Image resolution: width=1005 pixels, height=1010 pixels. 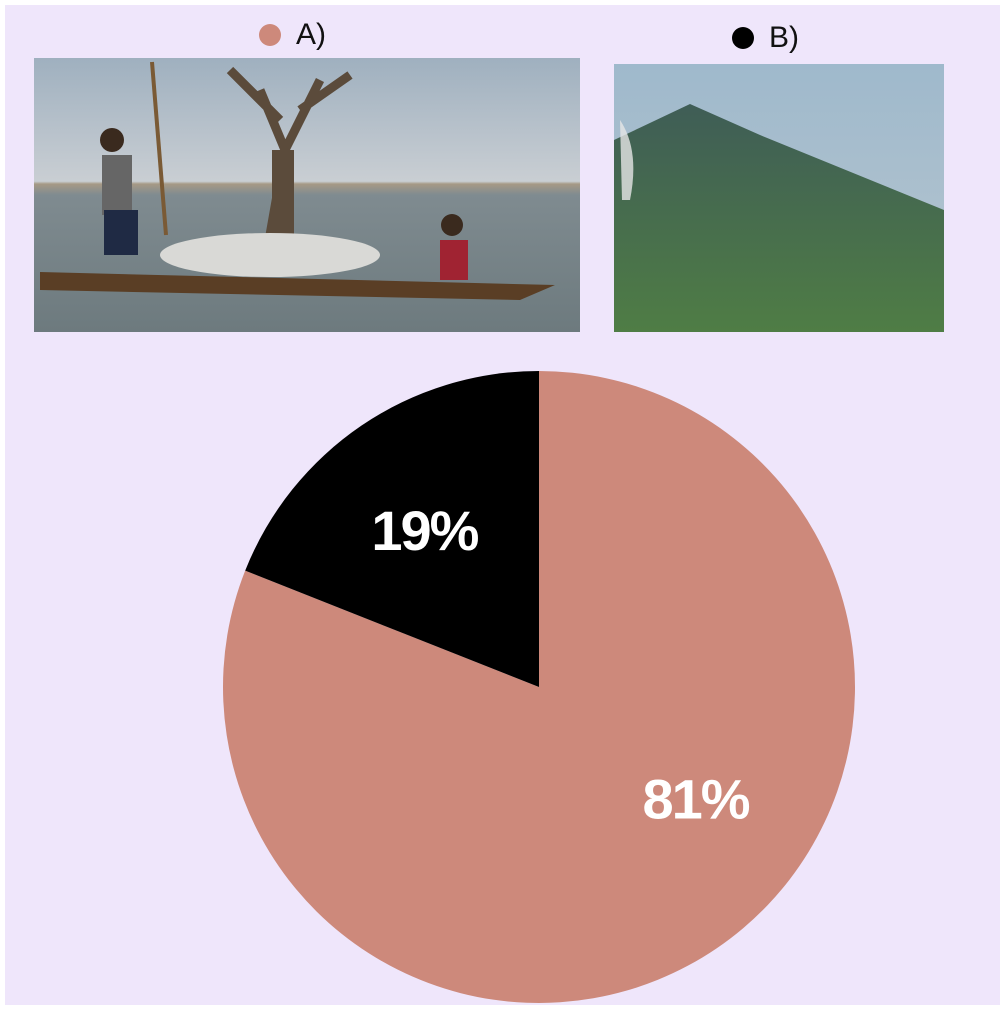 I want to click on slice-label: 19%, so click(x=424, y=530).